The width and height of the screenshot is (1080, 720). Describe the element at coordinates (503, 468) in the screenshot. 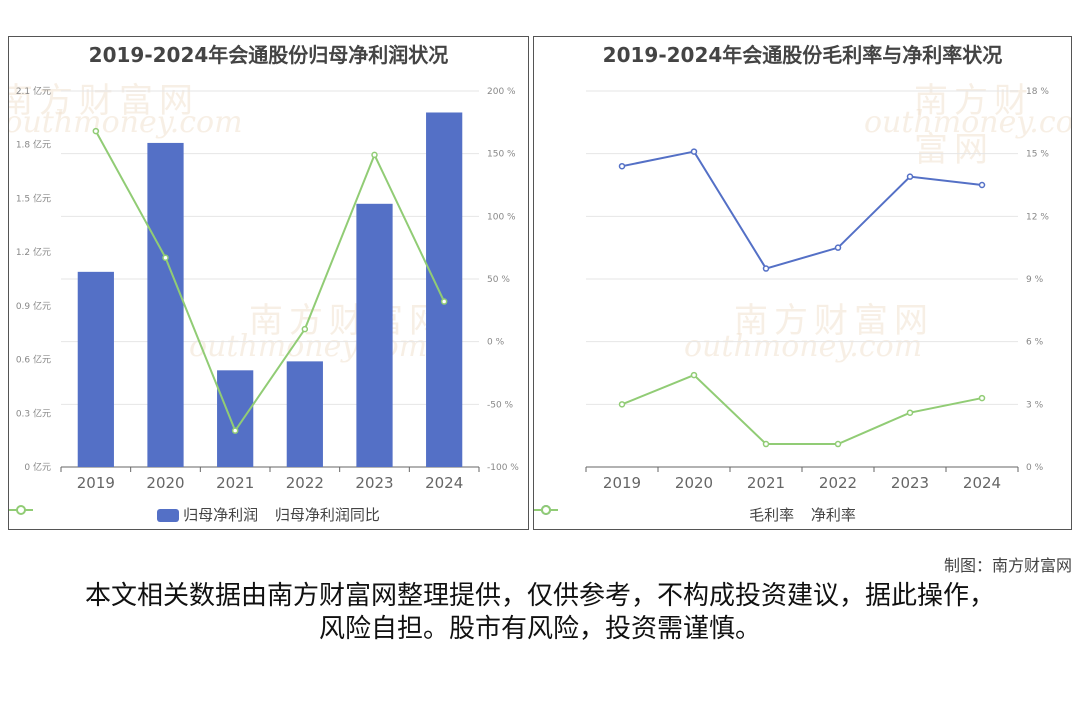

I see `y-right-tick-label: -100 %` at that location.